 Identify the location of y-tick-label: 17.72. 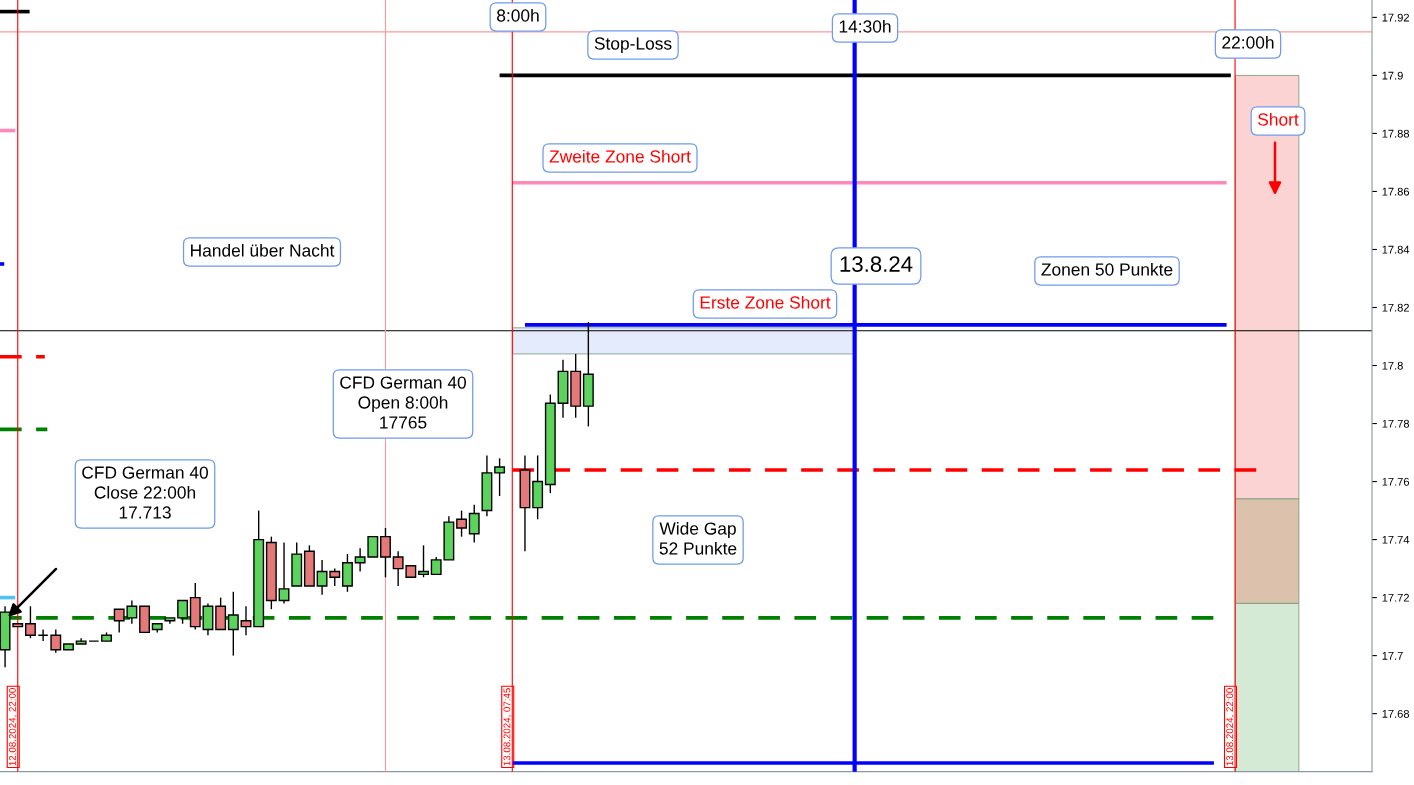
(1395, 597).